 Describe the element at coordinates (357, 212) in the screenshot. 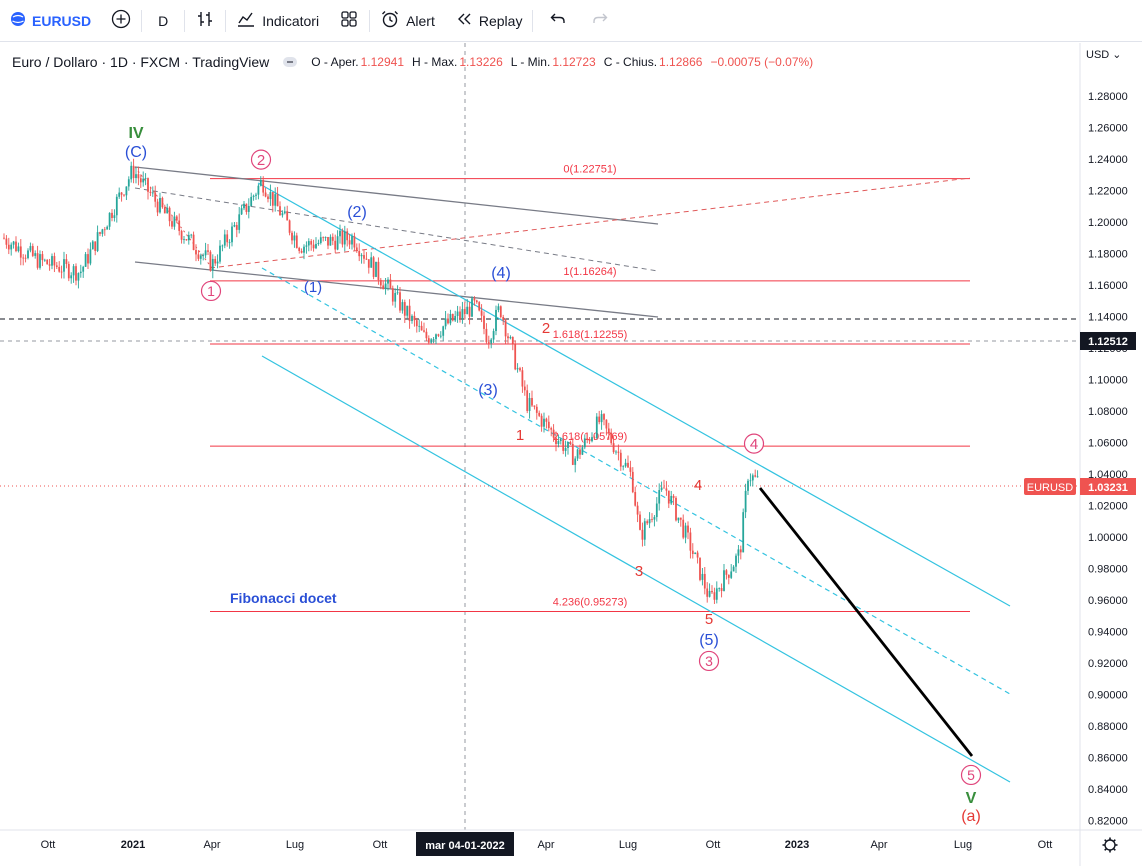

I see `wave-label: (2)` at that location.